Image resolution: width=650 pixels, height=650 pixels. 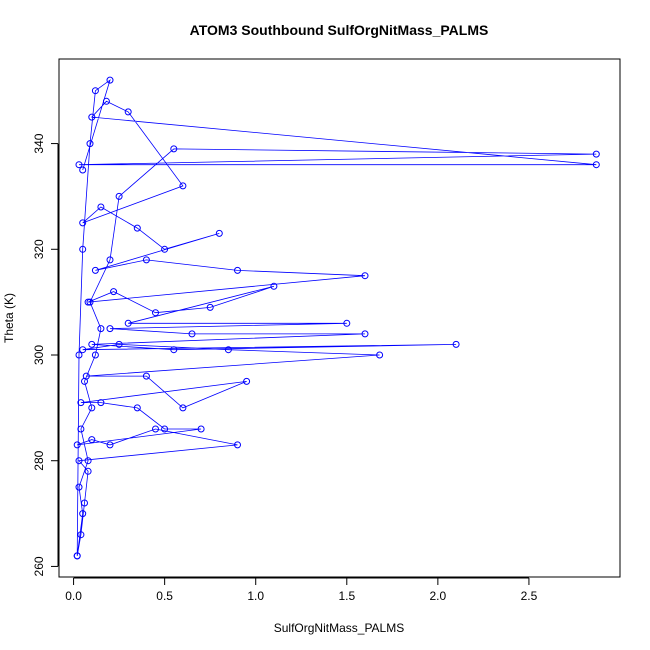 What do you see at coordinates (339, 30) in the screenshot?
I see `chart-title: ATOM3 Southbound SulfOrgNitMass_PALMS` at bounding box center [339, 30].